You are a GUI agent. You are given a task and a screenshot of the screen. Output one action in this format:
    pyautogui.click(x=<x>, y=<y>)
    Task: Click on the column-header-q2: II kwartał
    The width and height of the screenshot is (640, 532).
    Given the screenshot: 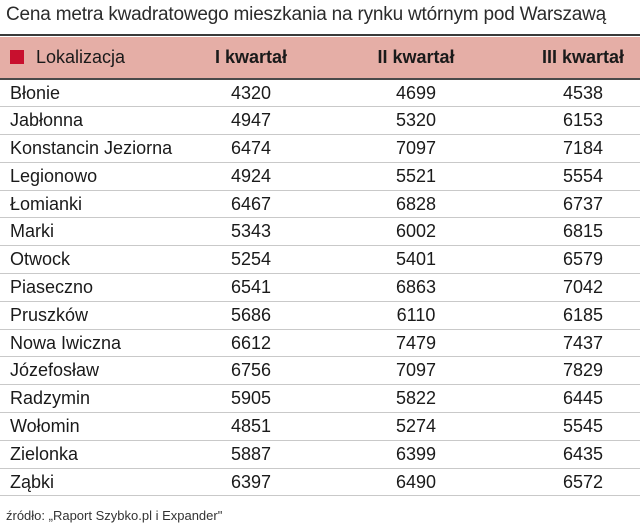 What is the action you would take?
    pyautogui.click(x=416, y=58)
    